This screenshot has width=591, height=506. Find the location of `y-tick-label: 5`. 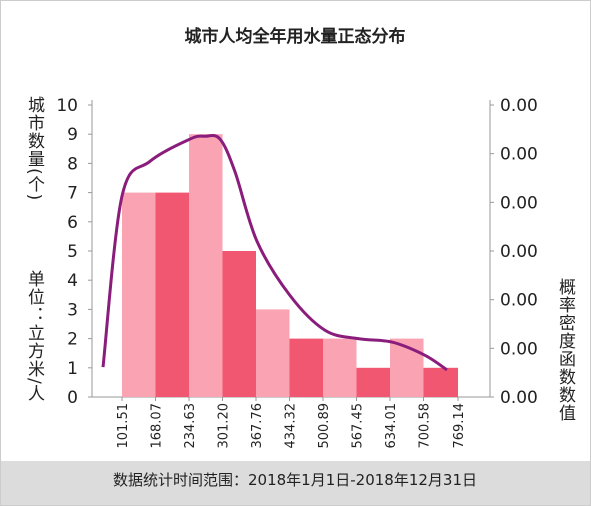

y-tick-label: 5 is located at coordinates (72, 252).